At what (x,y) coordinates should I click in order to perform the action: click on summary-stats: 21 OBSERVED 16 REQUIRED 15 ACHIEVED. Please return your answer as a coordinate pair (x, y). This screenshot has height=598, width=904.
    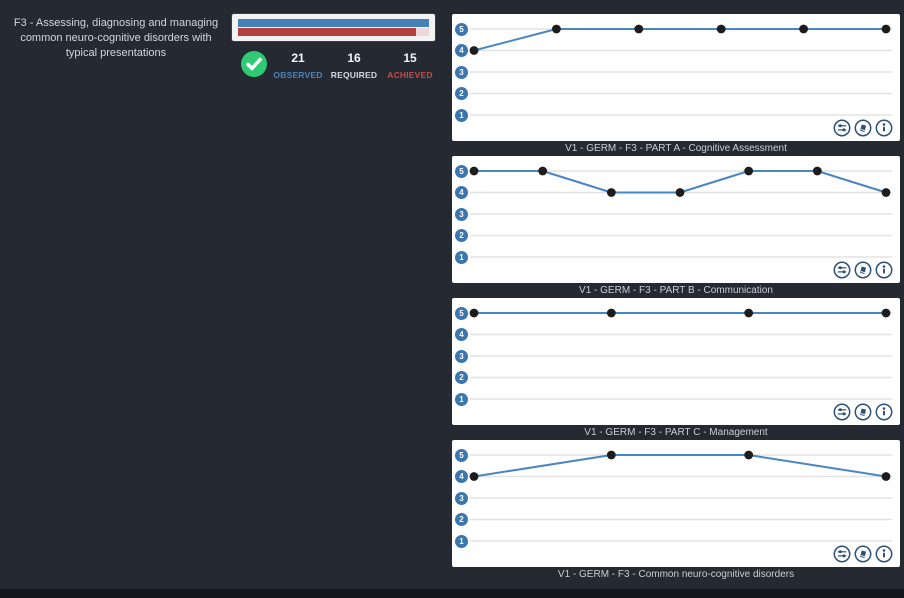
    Looking at the image, I should click on (354, 64).